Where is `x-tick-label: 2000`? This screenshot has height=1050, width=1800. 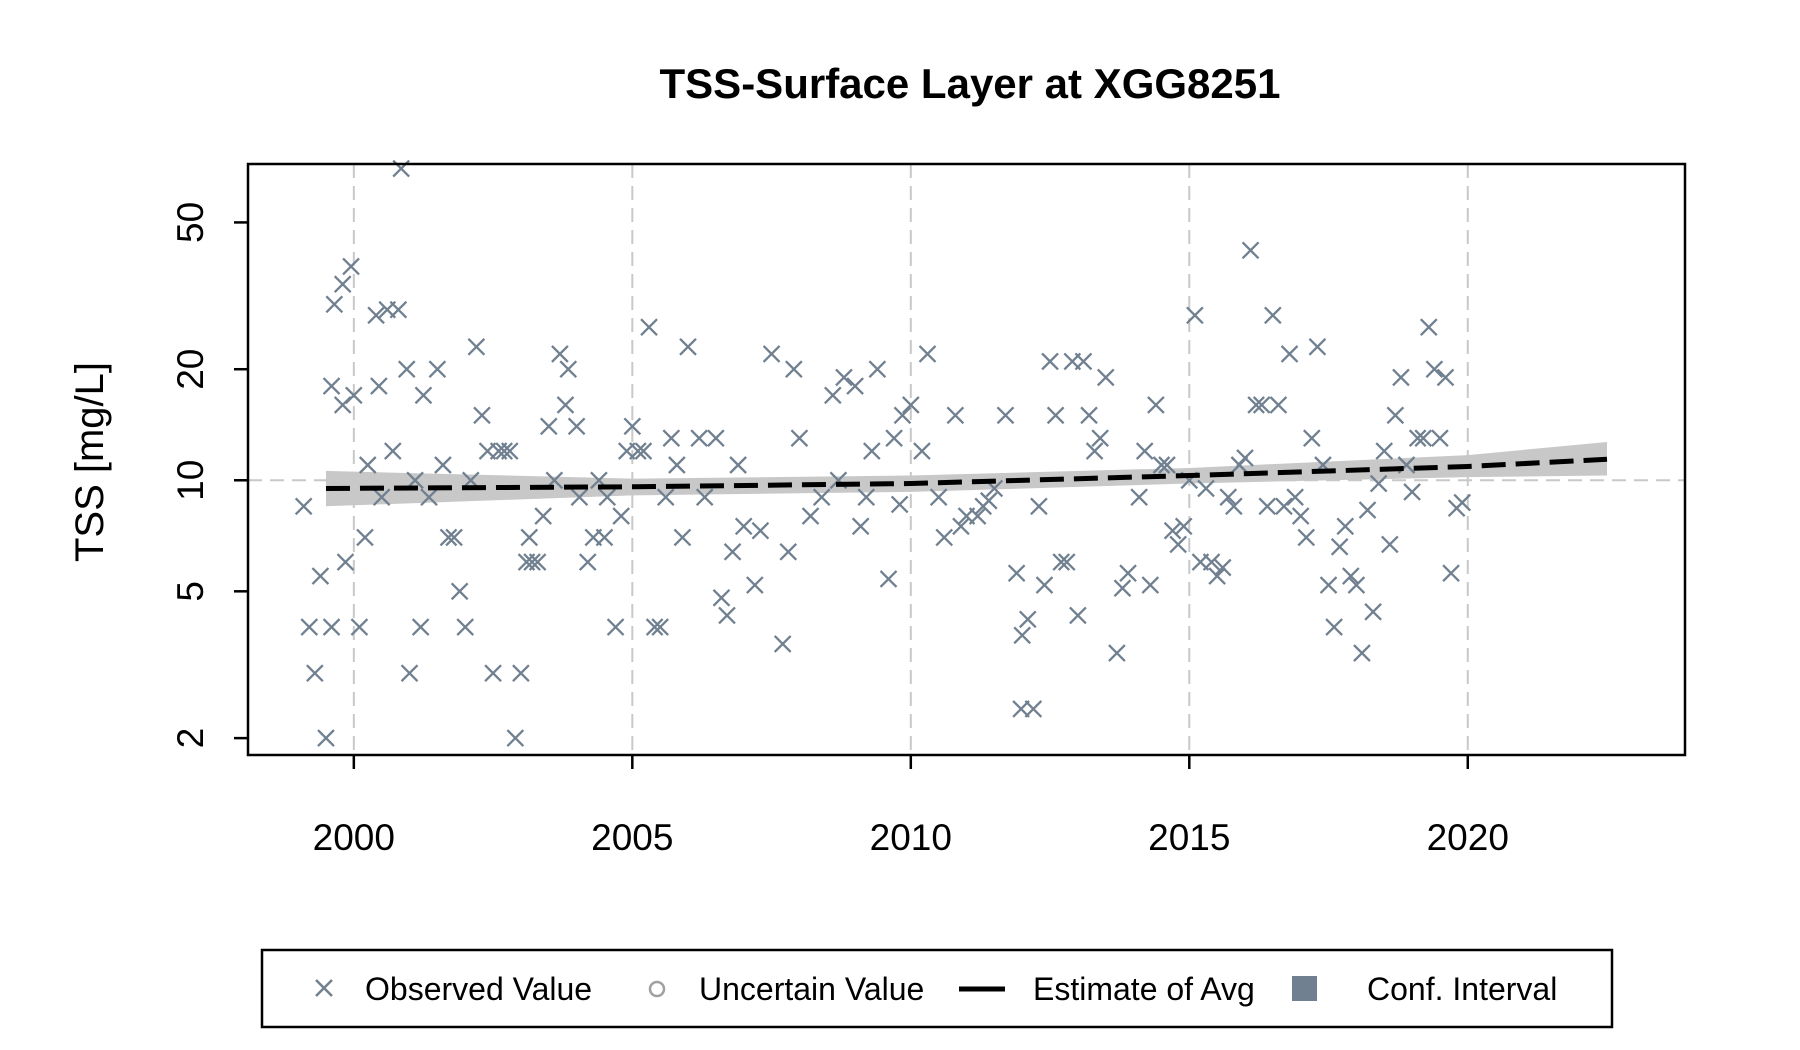 x-tick-label: 2000 is located at coordinates (354, 837).